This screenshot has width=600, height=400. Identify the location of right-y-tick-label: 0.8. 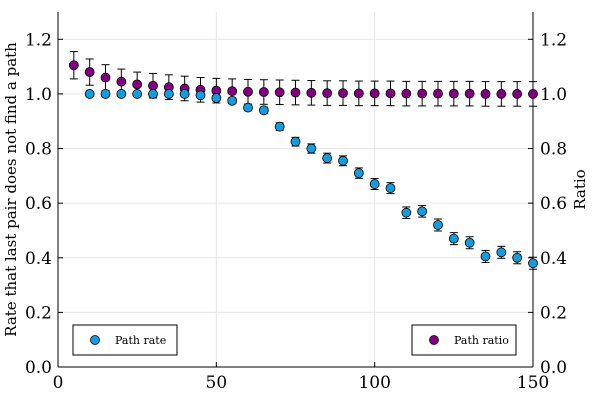
(553, 150).